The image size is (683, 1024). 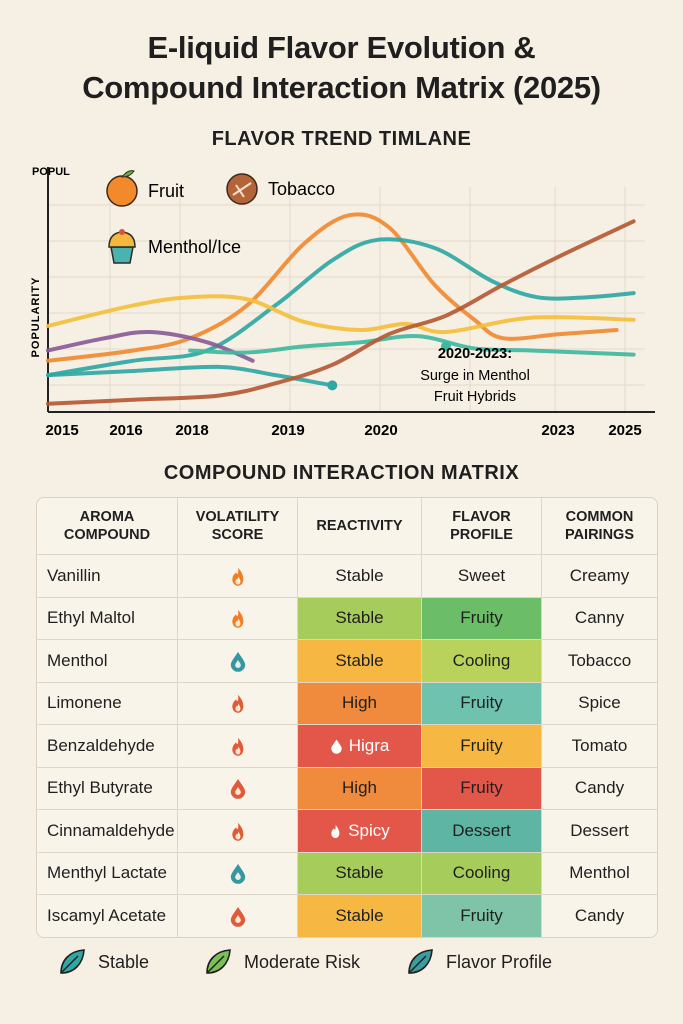 I want to click on legend-label: Menthol/Ice, so click(x=194, y=247).